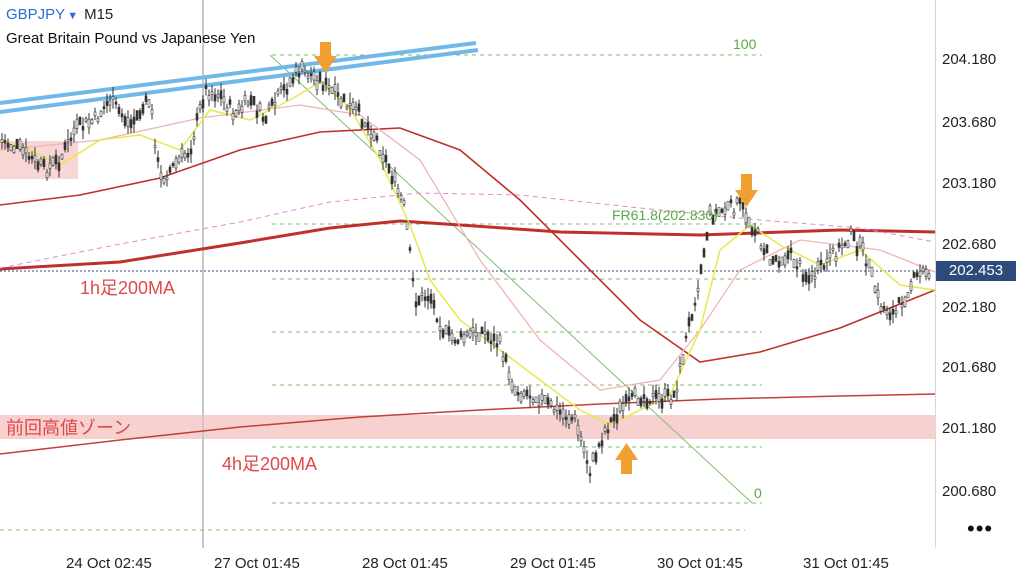 The image size is (1024, 576). I want to click on timeframe-label: M15, so click(99, 14).